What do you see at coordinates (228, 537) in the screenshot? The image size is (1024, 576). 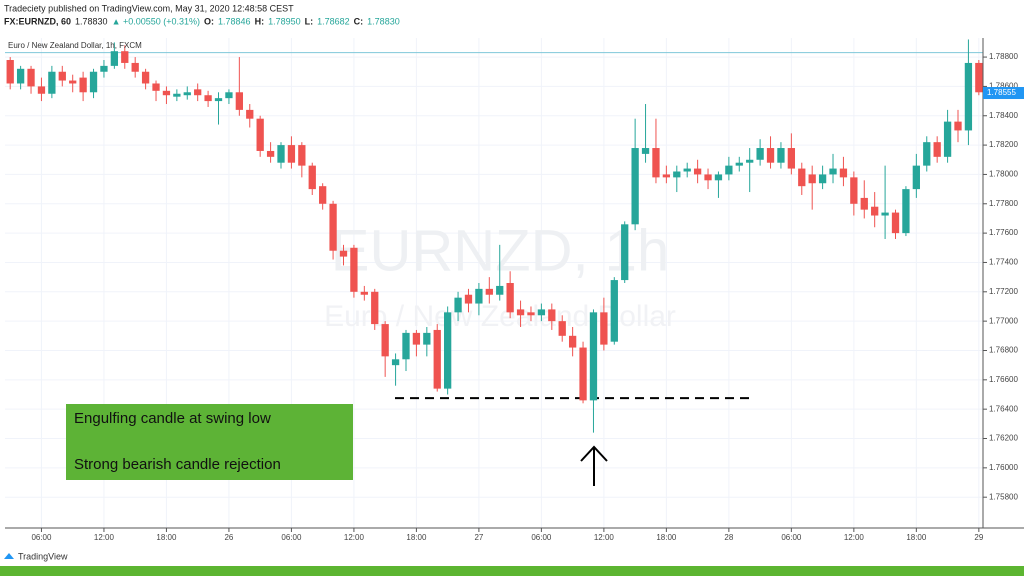 I see `x-tick-label: 26` at bounding box center [228, 537].